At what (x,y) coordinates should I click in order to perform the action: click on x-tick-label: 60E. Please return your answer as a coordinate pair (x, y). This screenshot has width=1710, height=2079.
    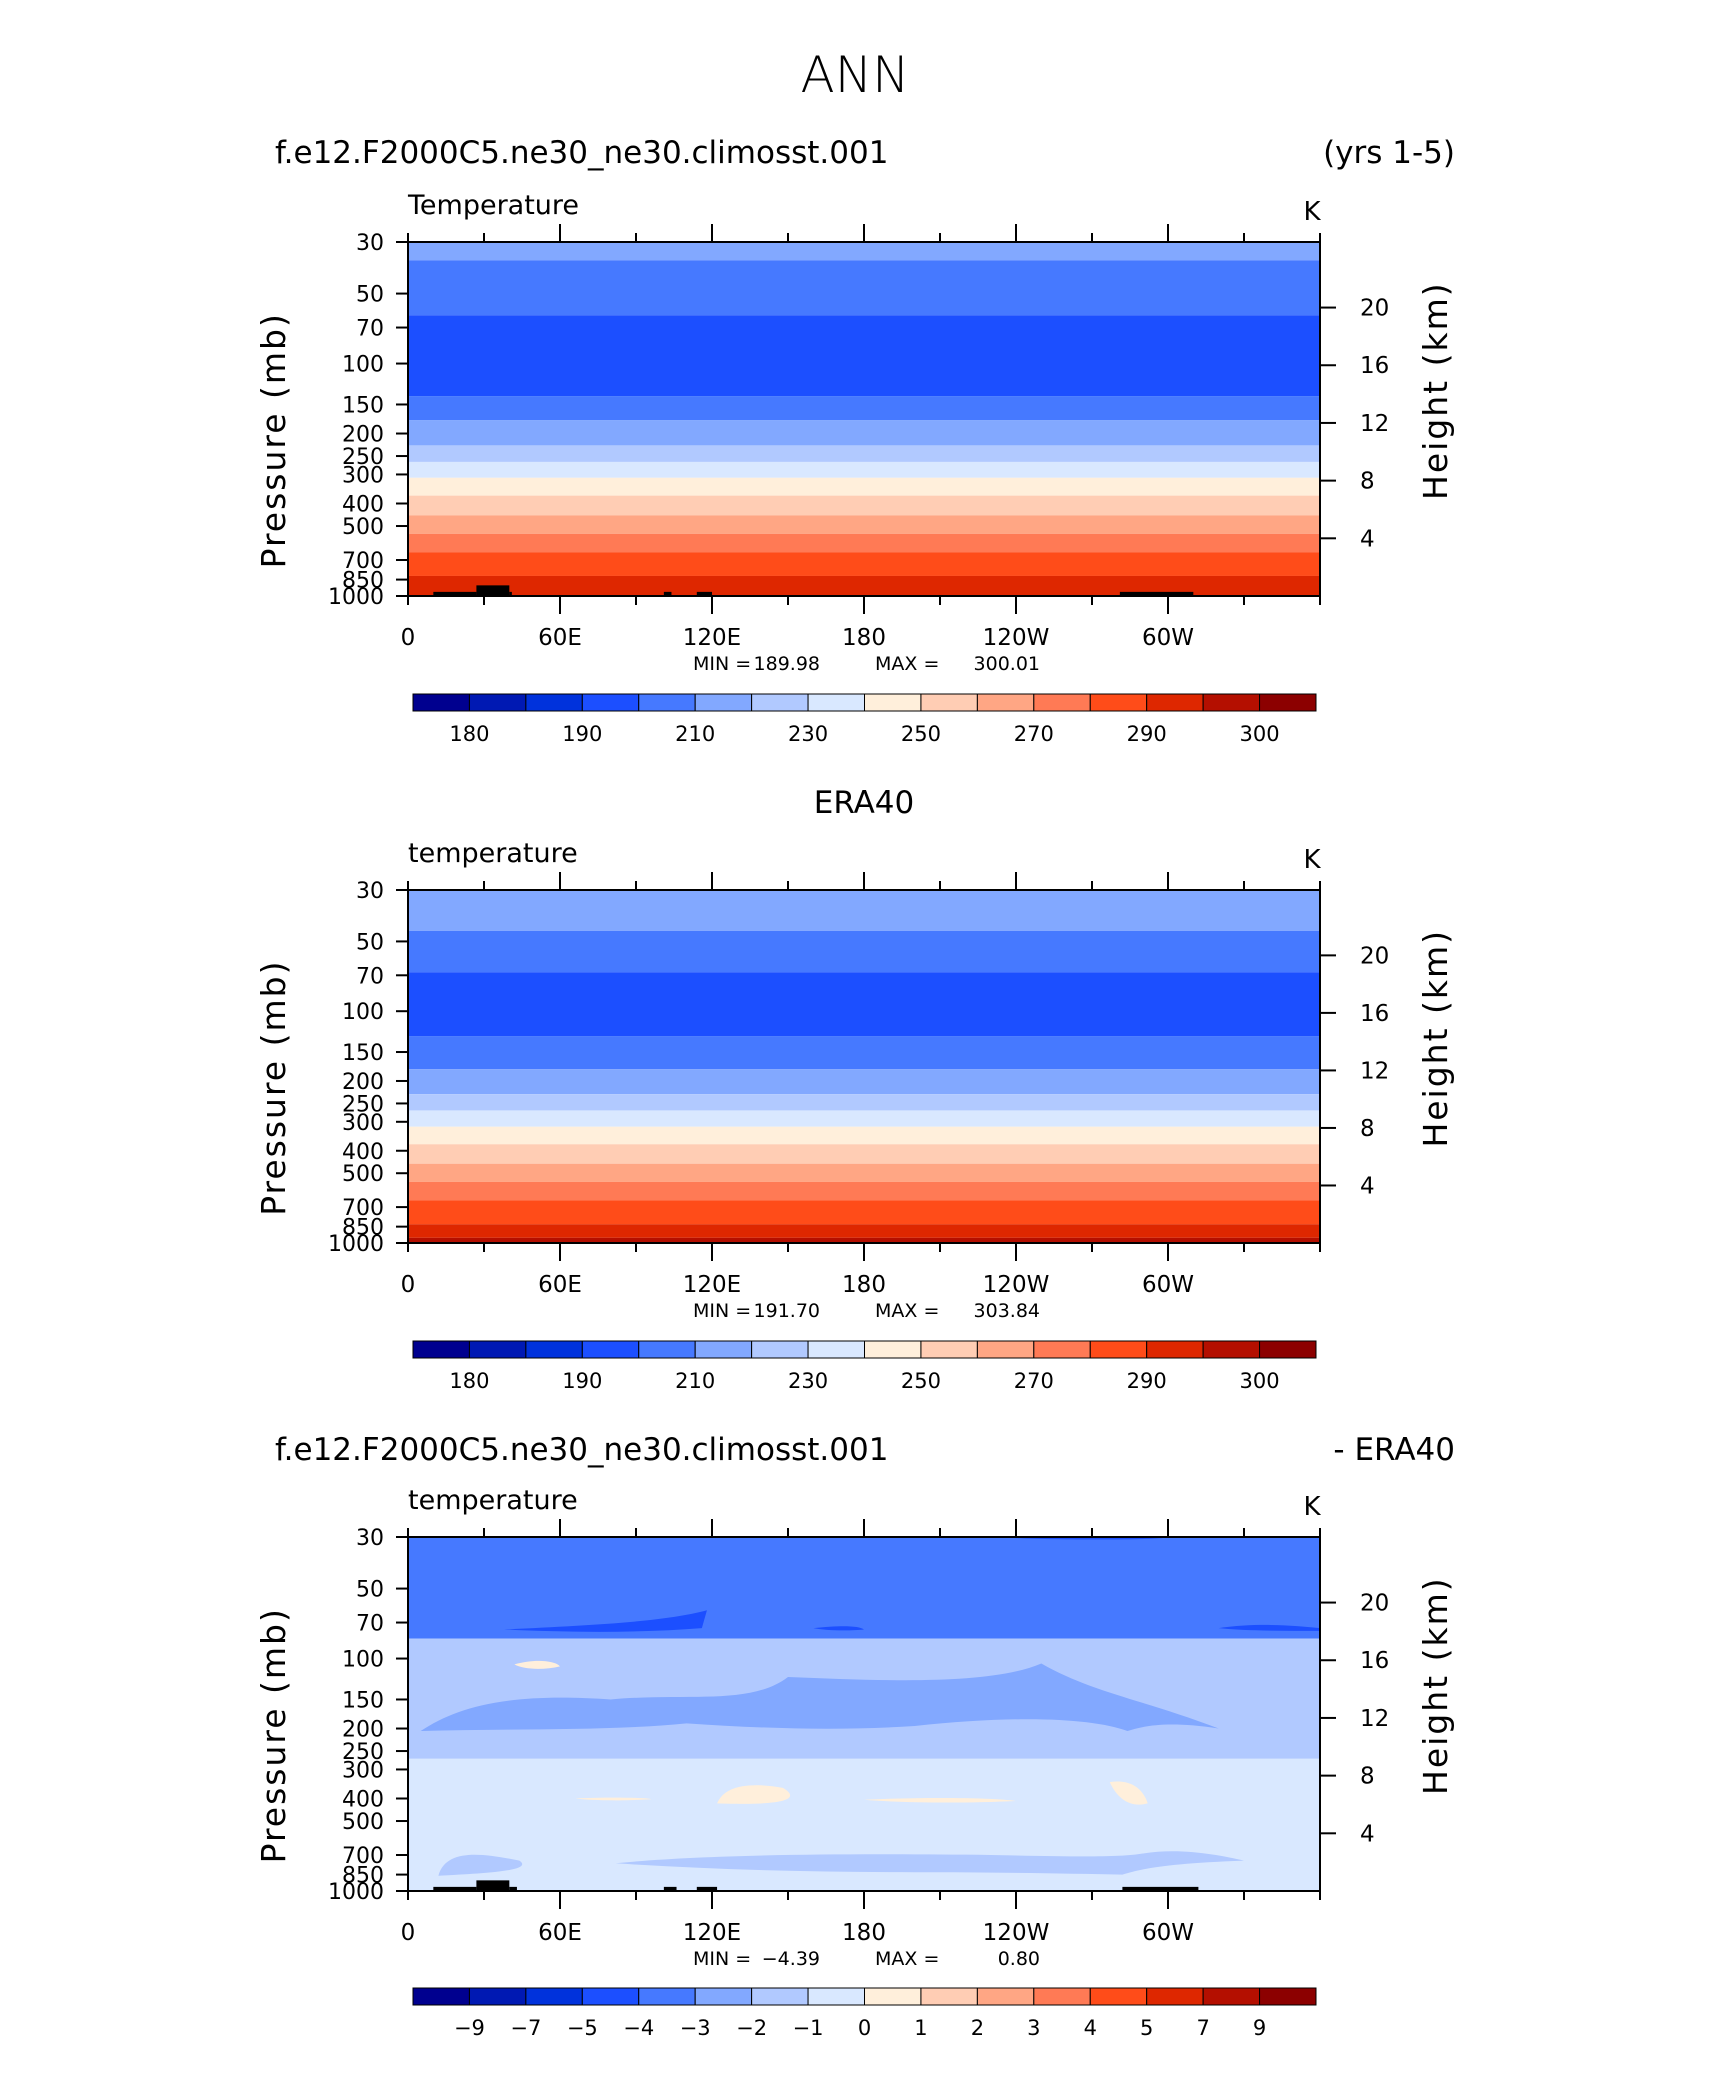
    Looking at the image, I should click on (560, 1933).